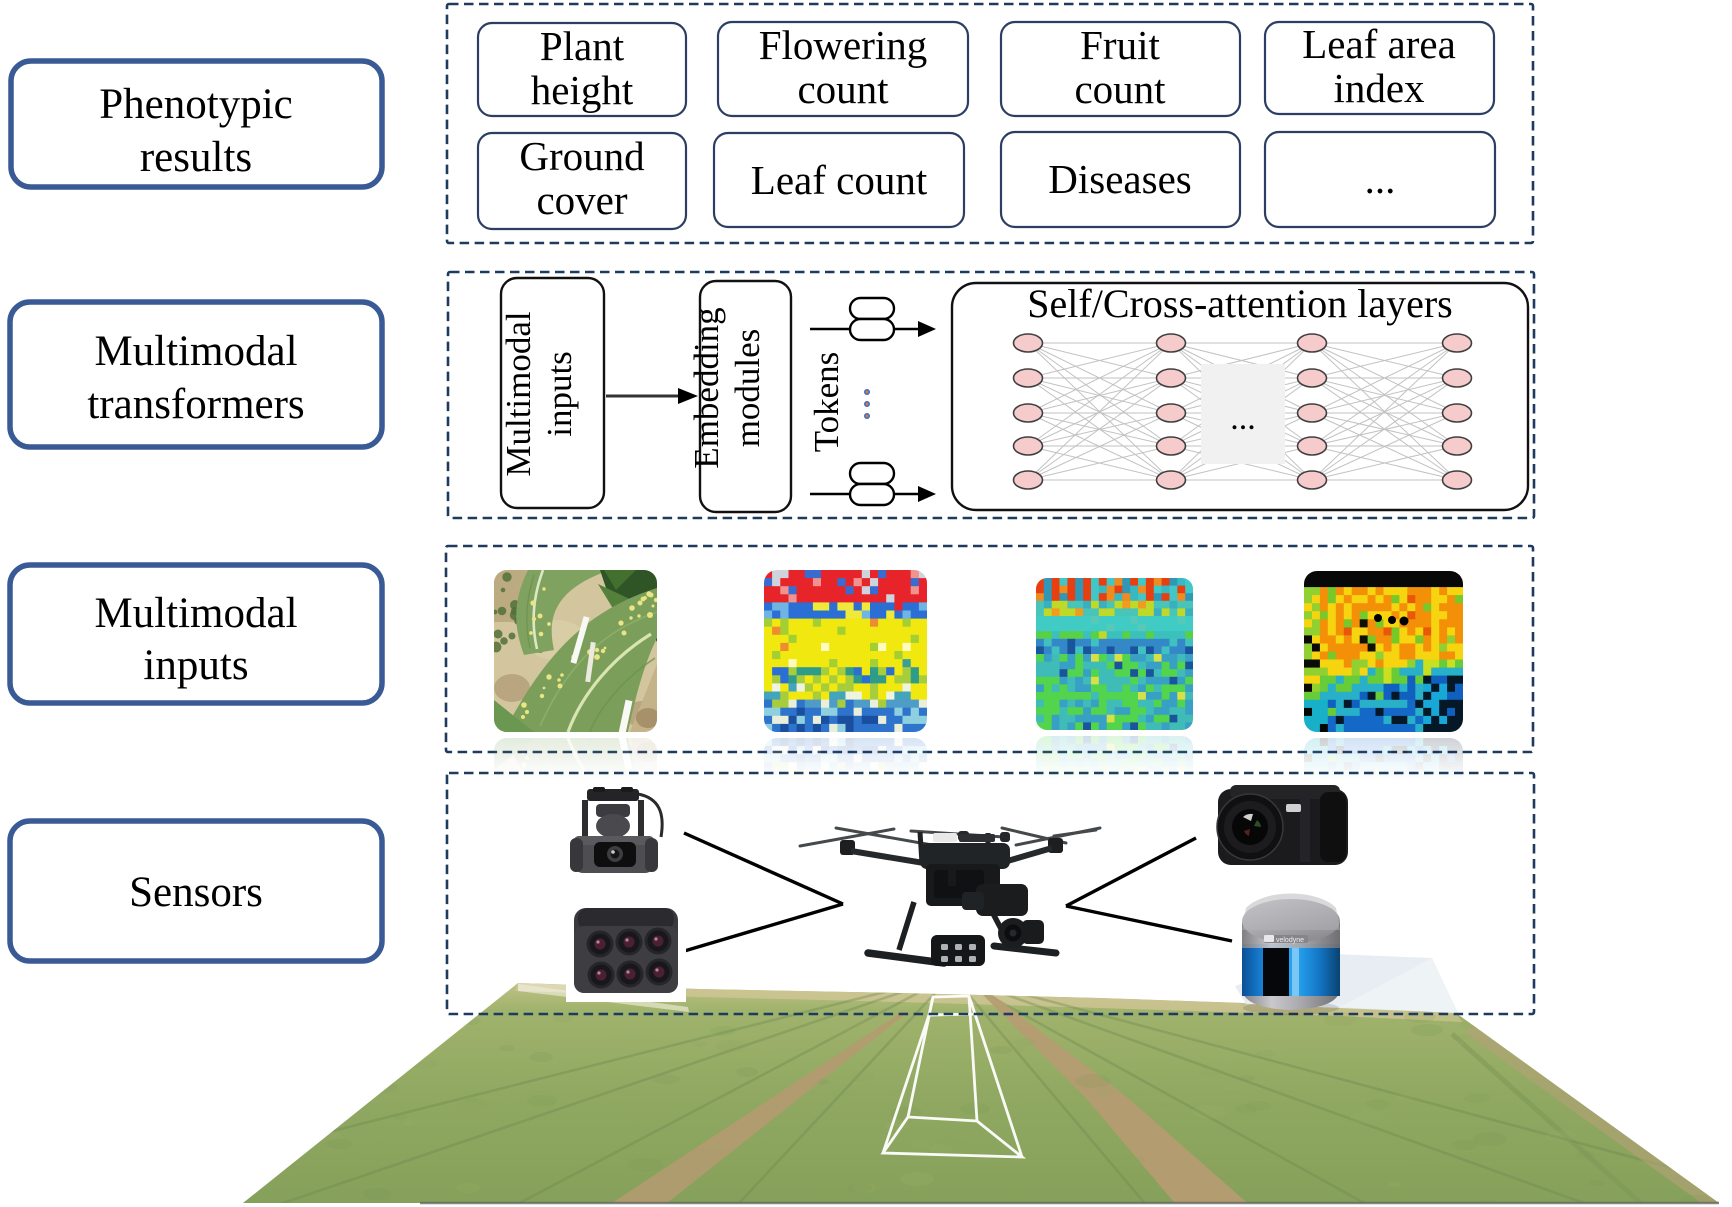  What do you see at coordinates (196, 892) in the screenshot?
I see `svg-text: Sensors` at bounding box center [196, 892].